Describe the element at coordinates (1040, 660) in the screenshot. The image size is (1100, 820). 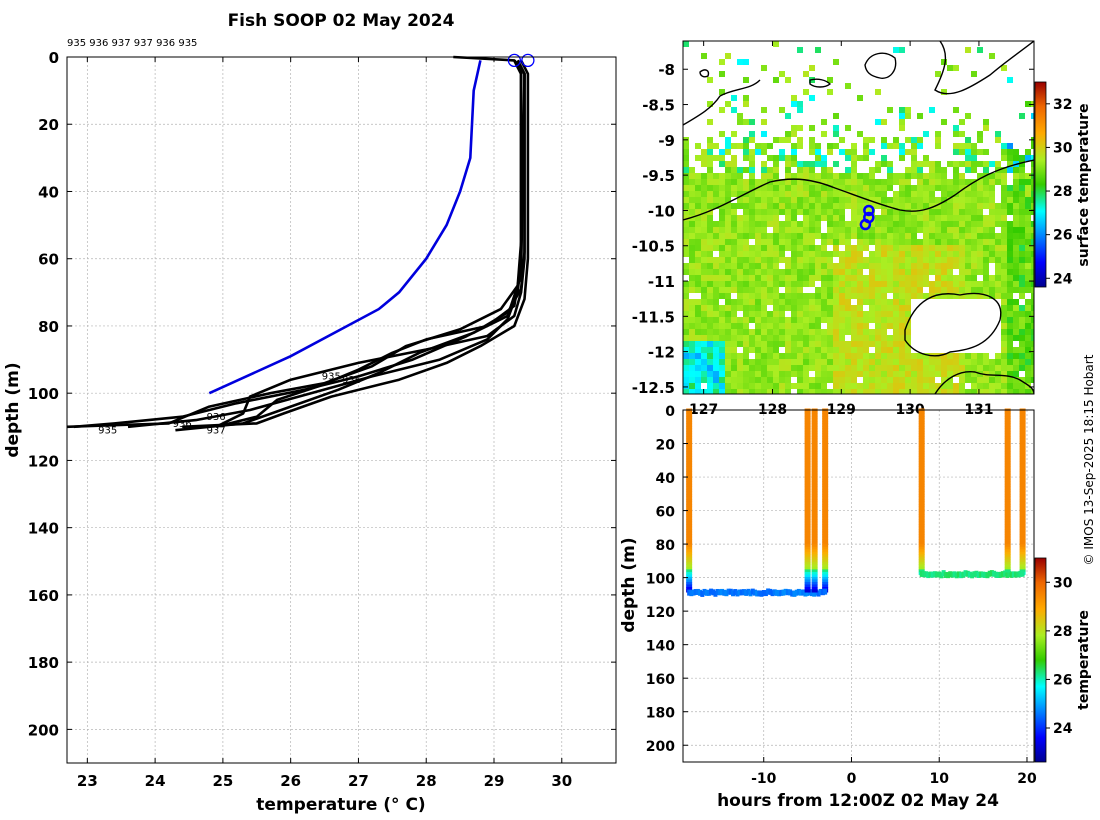
I see `timeseries-colorbar` at that location.